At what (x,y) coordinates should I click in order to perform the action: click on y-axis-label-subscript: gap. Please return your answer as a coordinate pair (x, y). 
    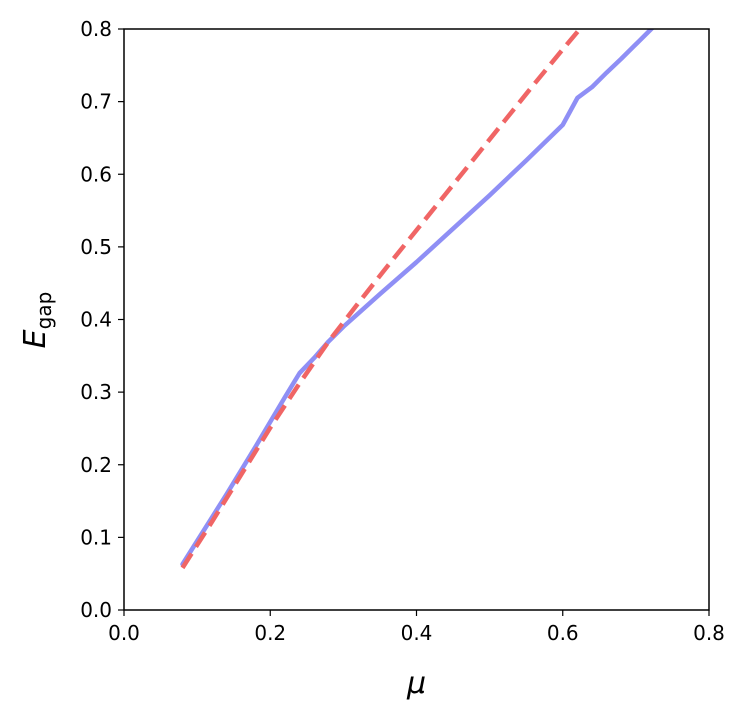
    Looking at the image, I should click on (44, 311).